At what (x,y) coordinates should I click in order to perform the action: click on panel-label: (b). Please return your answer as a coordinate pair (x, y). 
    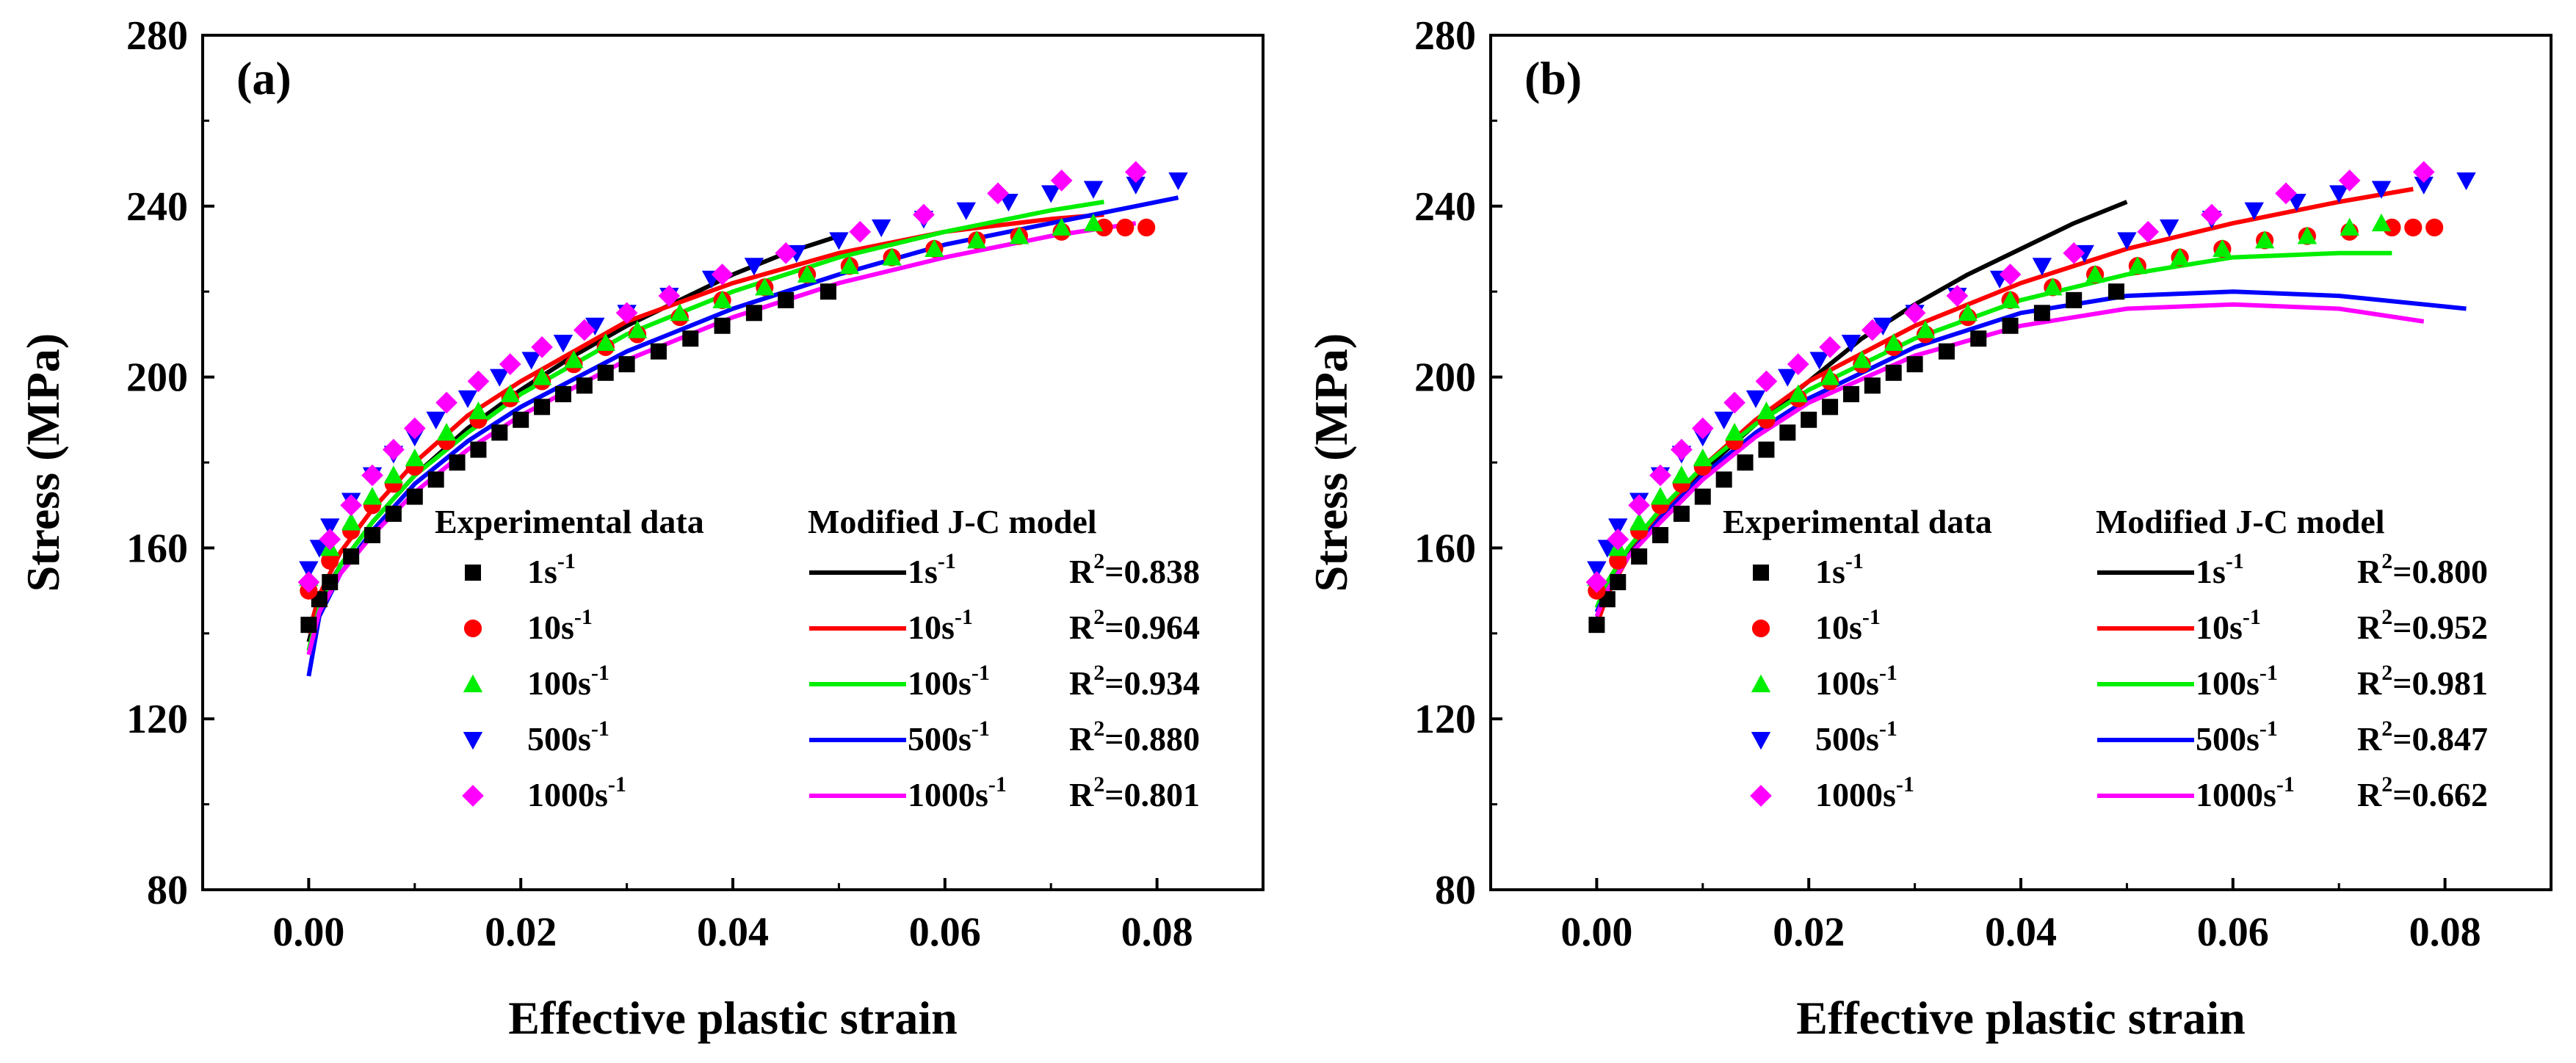
    Looking at the image, I should click on (1553, 78).